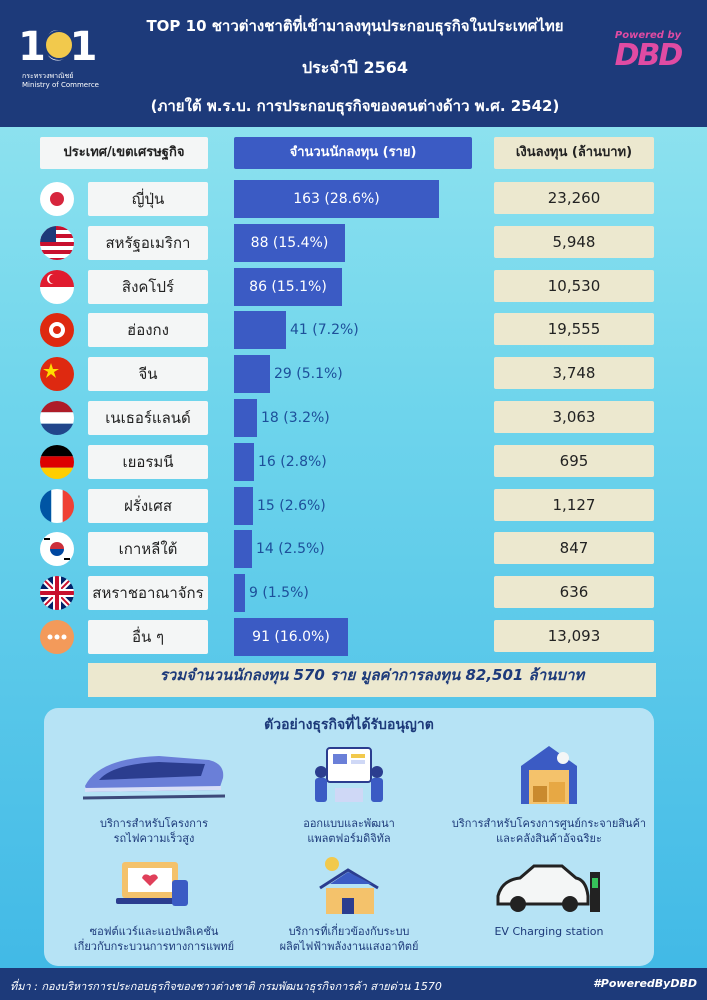 Image resolution: width=707 pixels, height=1000 pixels. I want to click on logo-subtitle-en: Ministry of Commerce, so click(60, 85).